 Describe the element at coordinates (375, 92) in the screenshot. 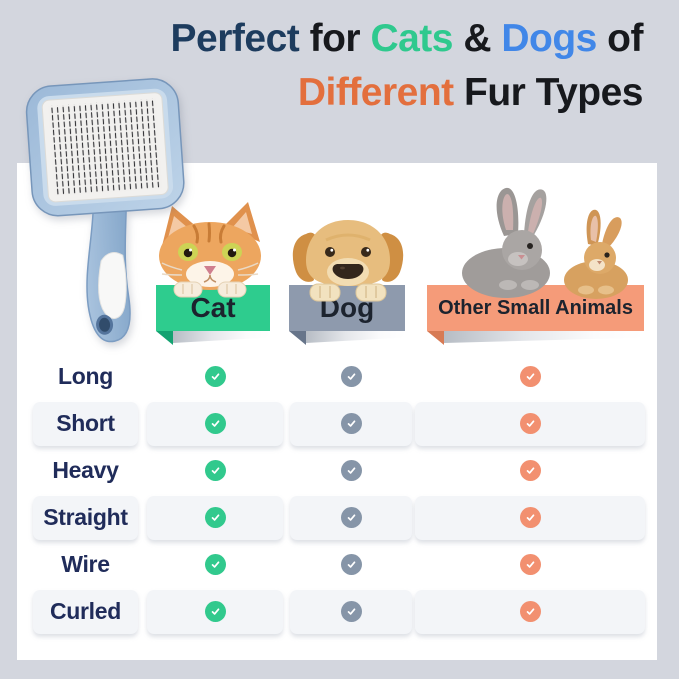

I see `title-word: Different` at that location.